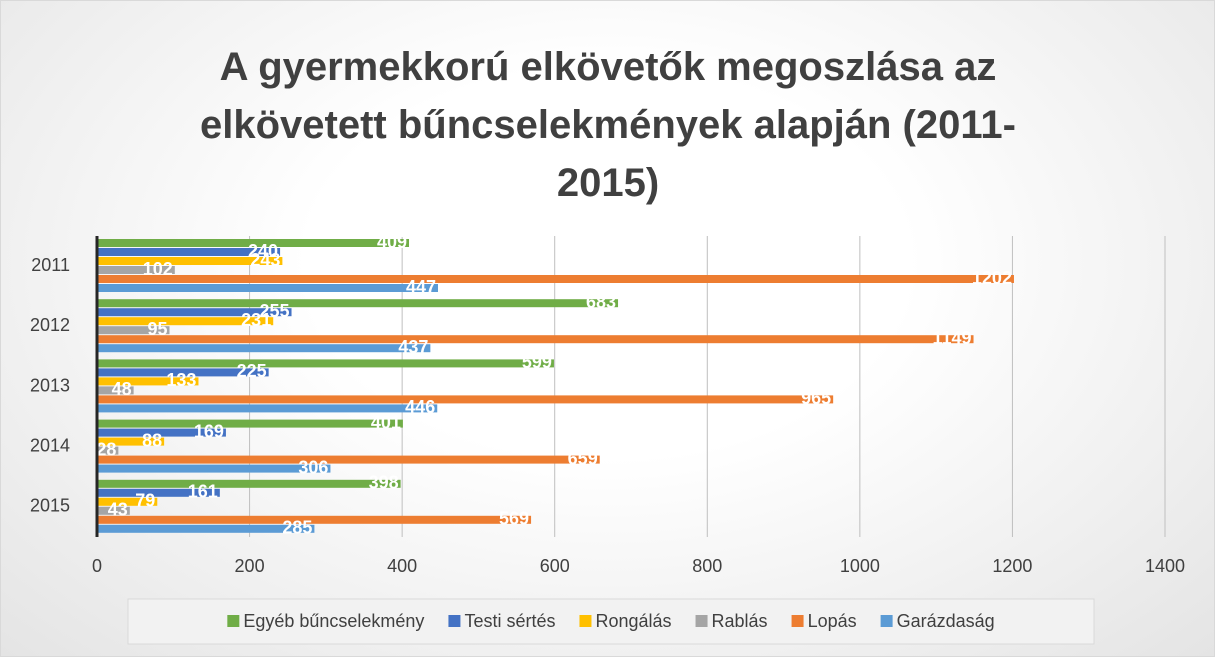 The width and height of the screenshot is (1215, 657). I want to click on data-label: 285, so click(297, 528).